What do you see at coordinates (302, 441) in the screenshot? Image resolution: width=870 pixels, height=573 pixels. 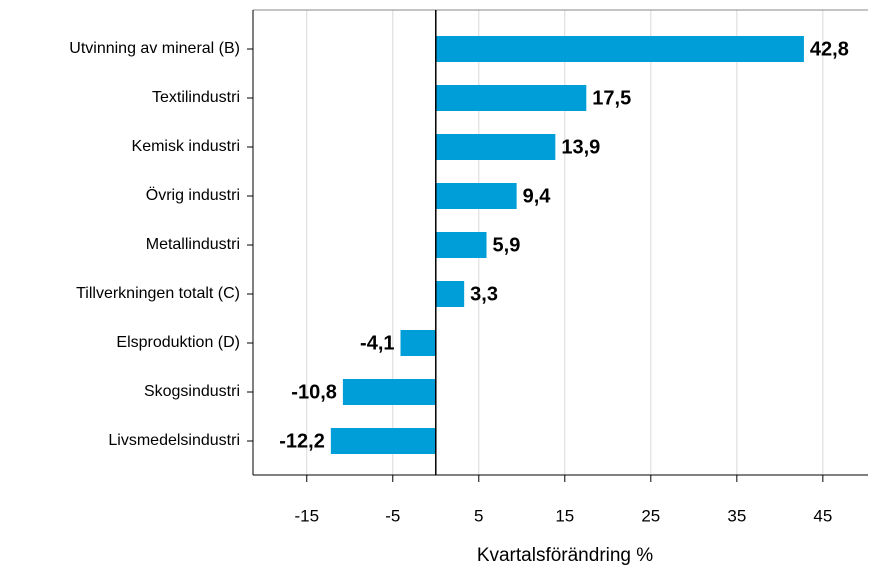 I see `data-label: -12,2` at bounding box center [302, 441].